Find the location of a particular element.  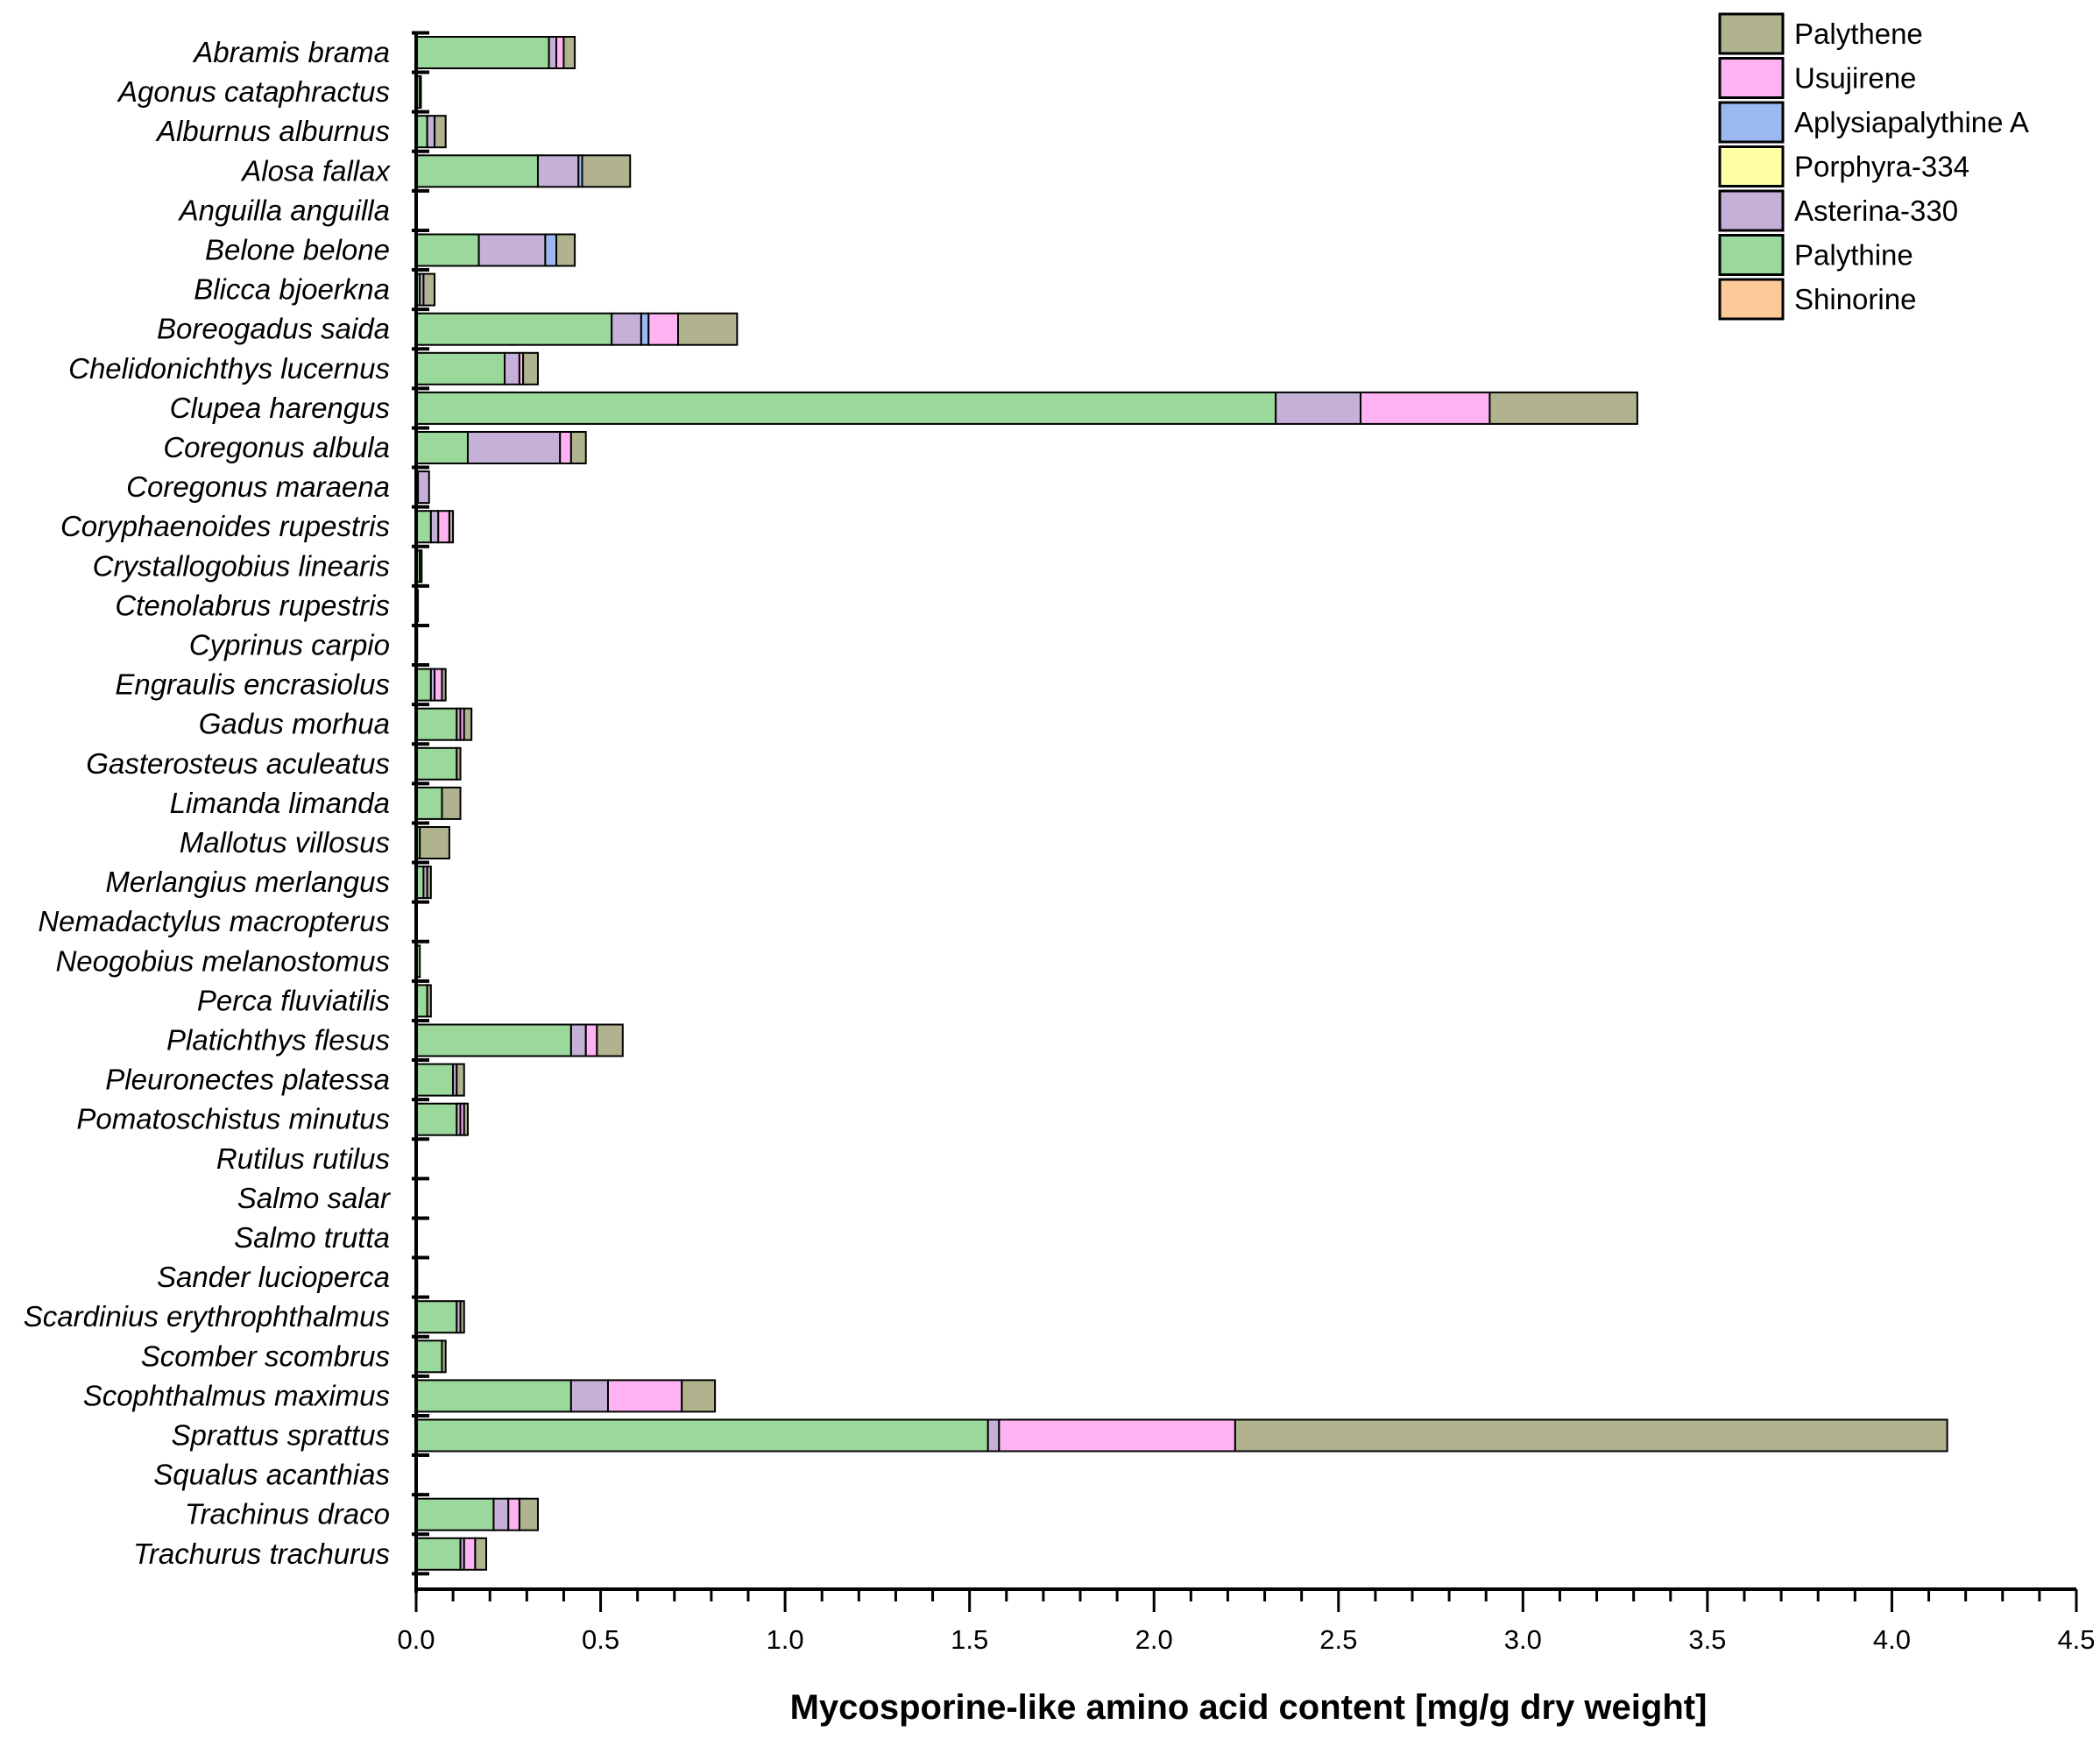

category-label-limanda-limanda: Limanda limanda is located at coordinates (280, 803).